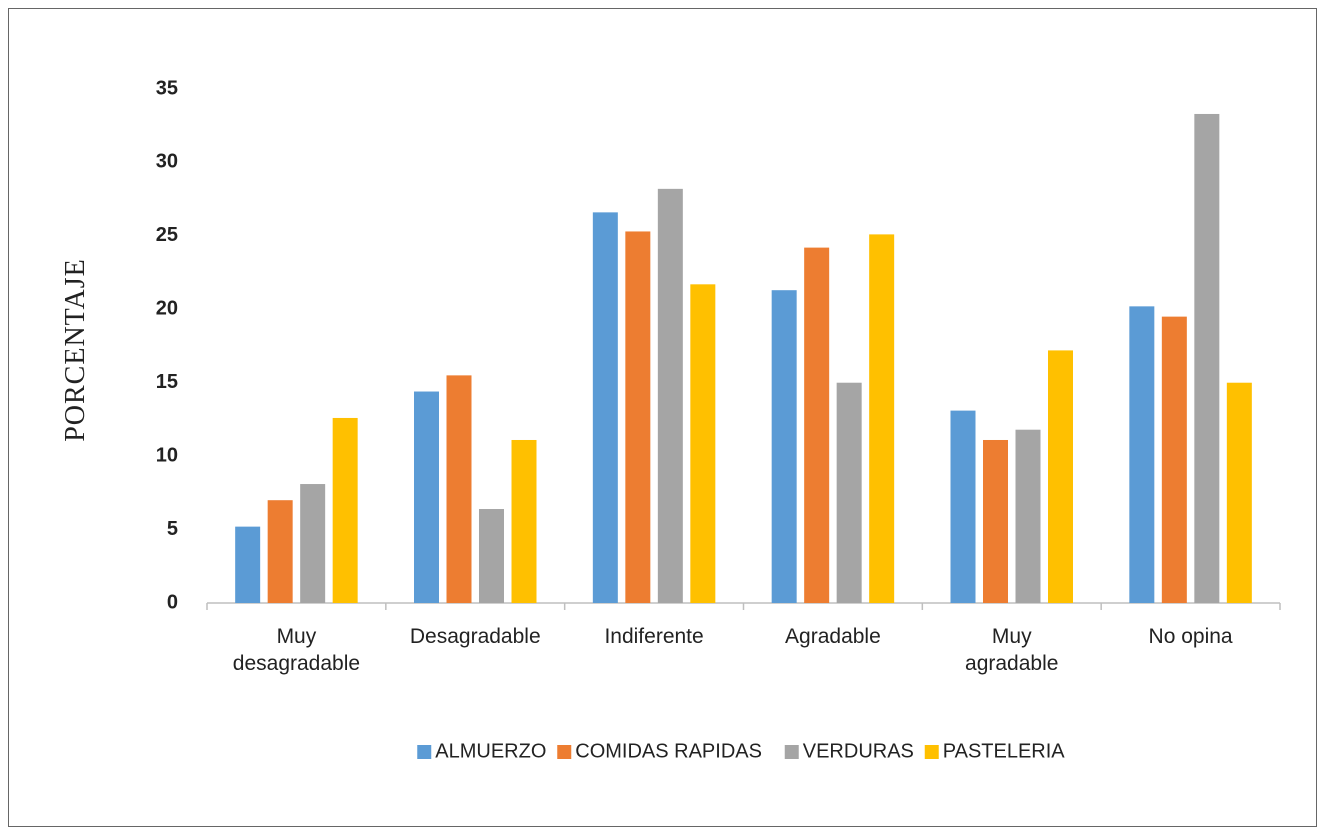 The height and width of the screenshot is (835, 1327). Describe the element at coordinates (833, 636) in the screenshot. I see `x-tick-label: Agradable` at that location.